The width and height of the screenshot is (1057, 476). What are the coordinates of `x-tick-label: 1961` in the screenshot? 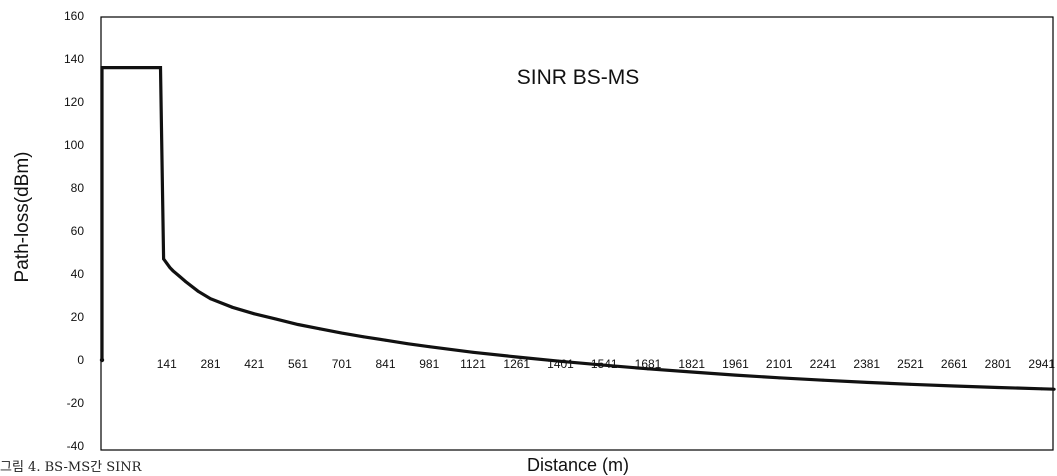 It's located at (735, 364).